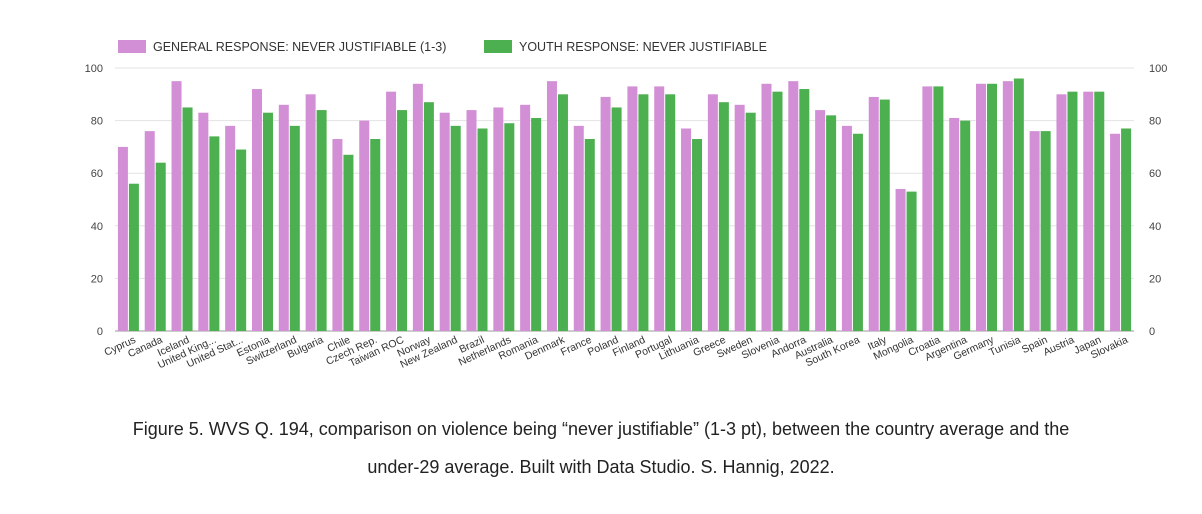  What do you see at coordinates (1155, 279) in the screenshot?
I see `y-tick-label-right: 20` at bounding box center [1155, 279].